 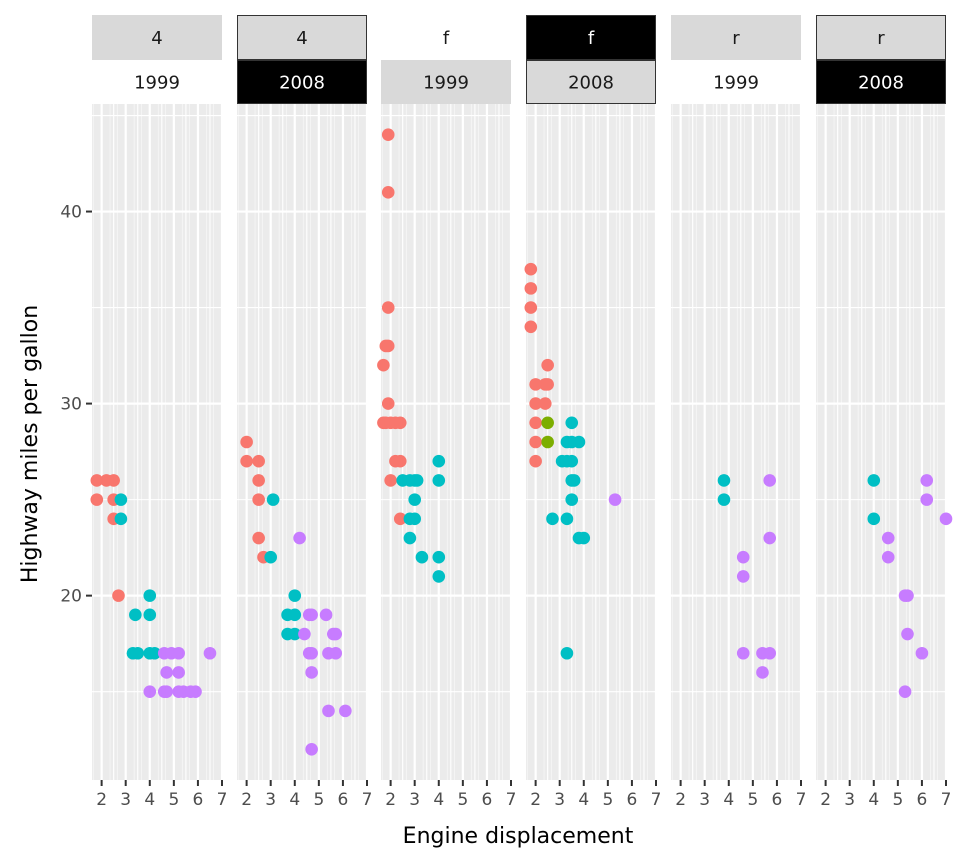 What do you see at coordinates (446, 412) in the screenshot?
I see `panel-f-1999: f 1999 2 3 4 5 6 7` at bounding box center [446, 412].